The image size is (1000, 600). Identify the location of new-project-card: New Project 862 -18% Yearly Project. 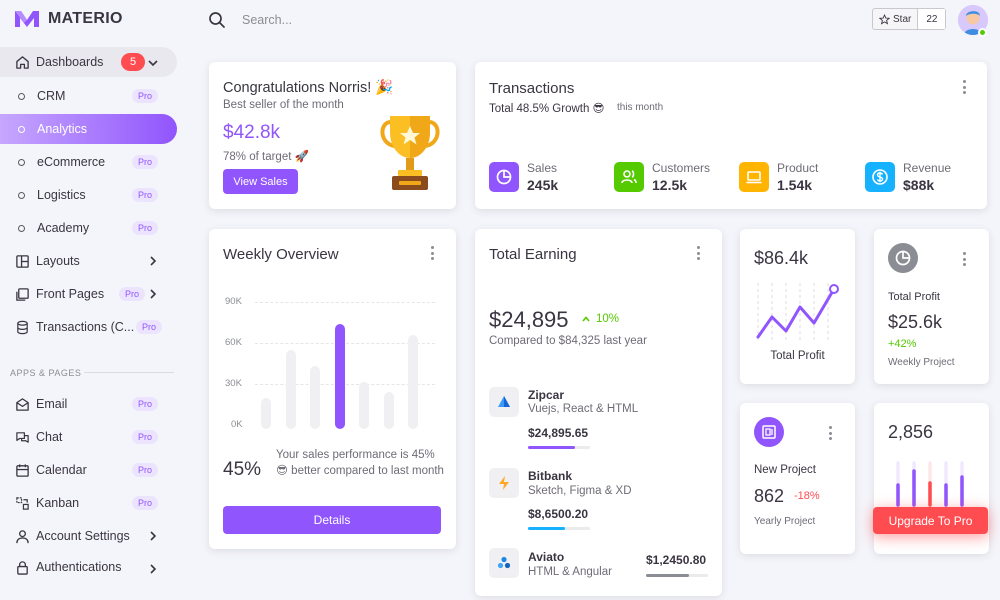
(797, 478).